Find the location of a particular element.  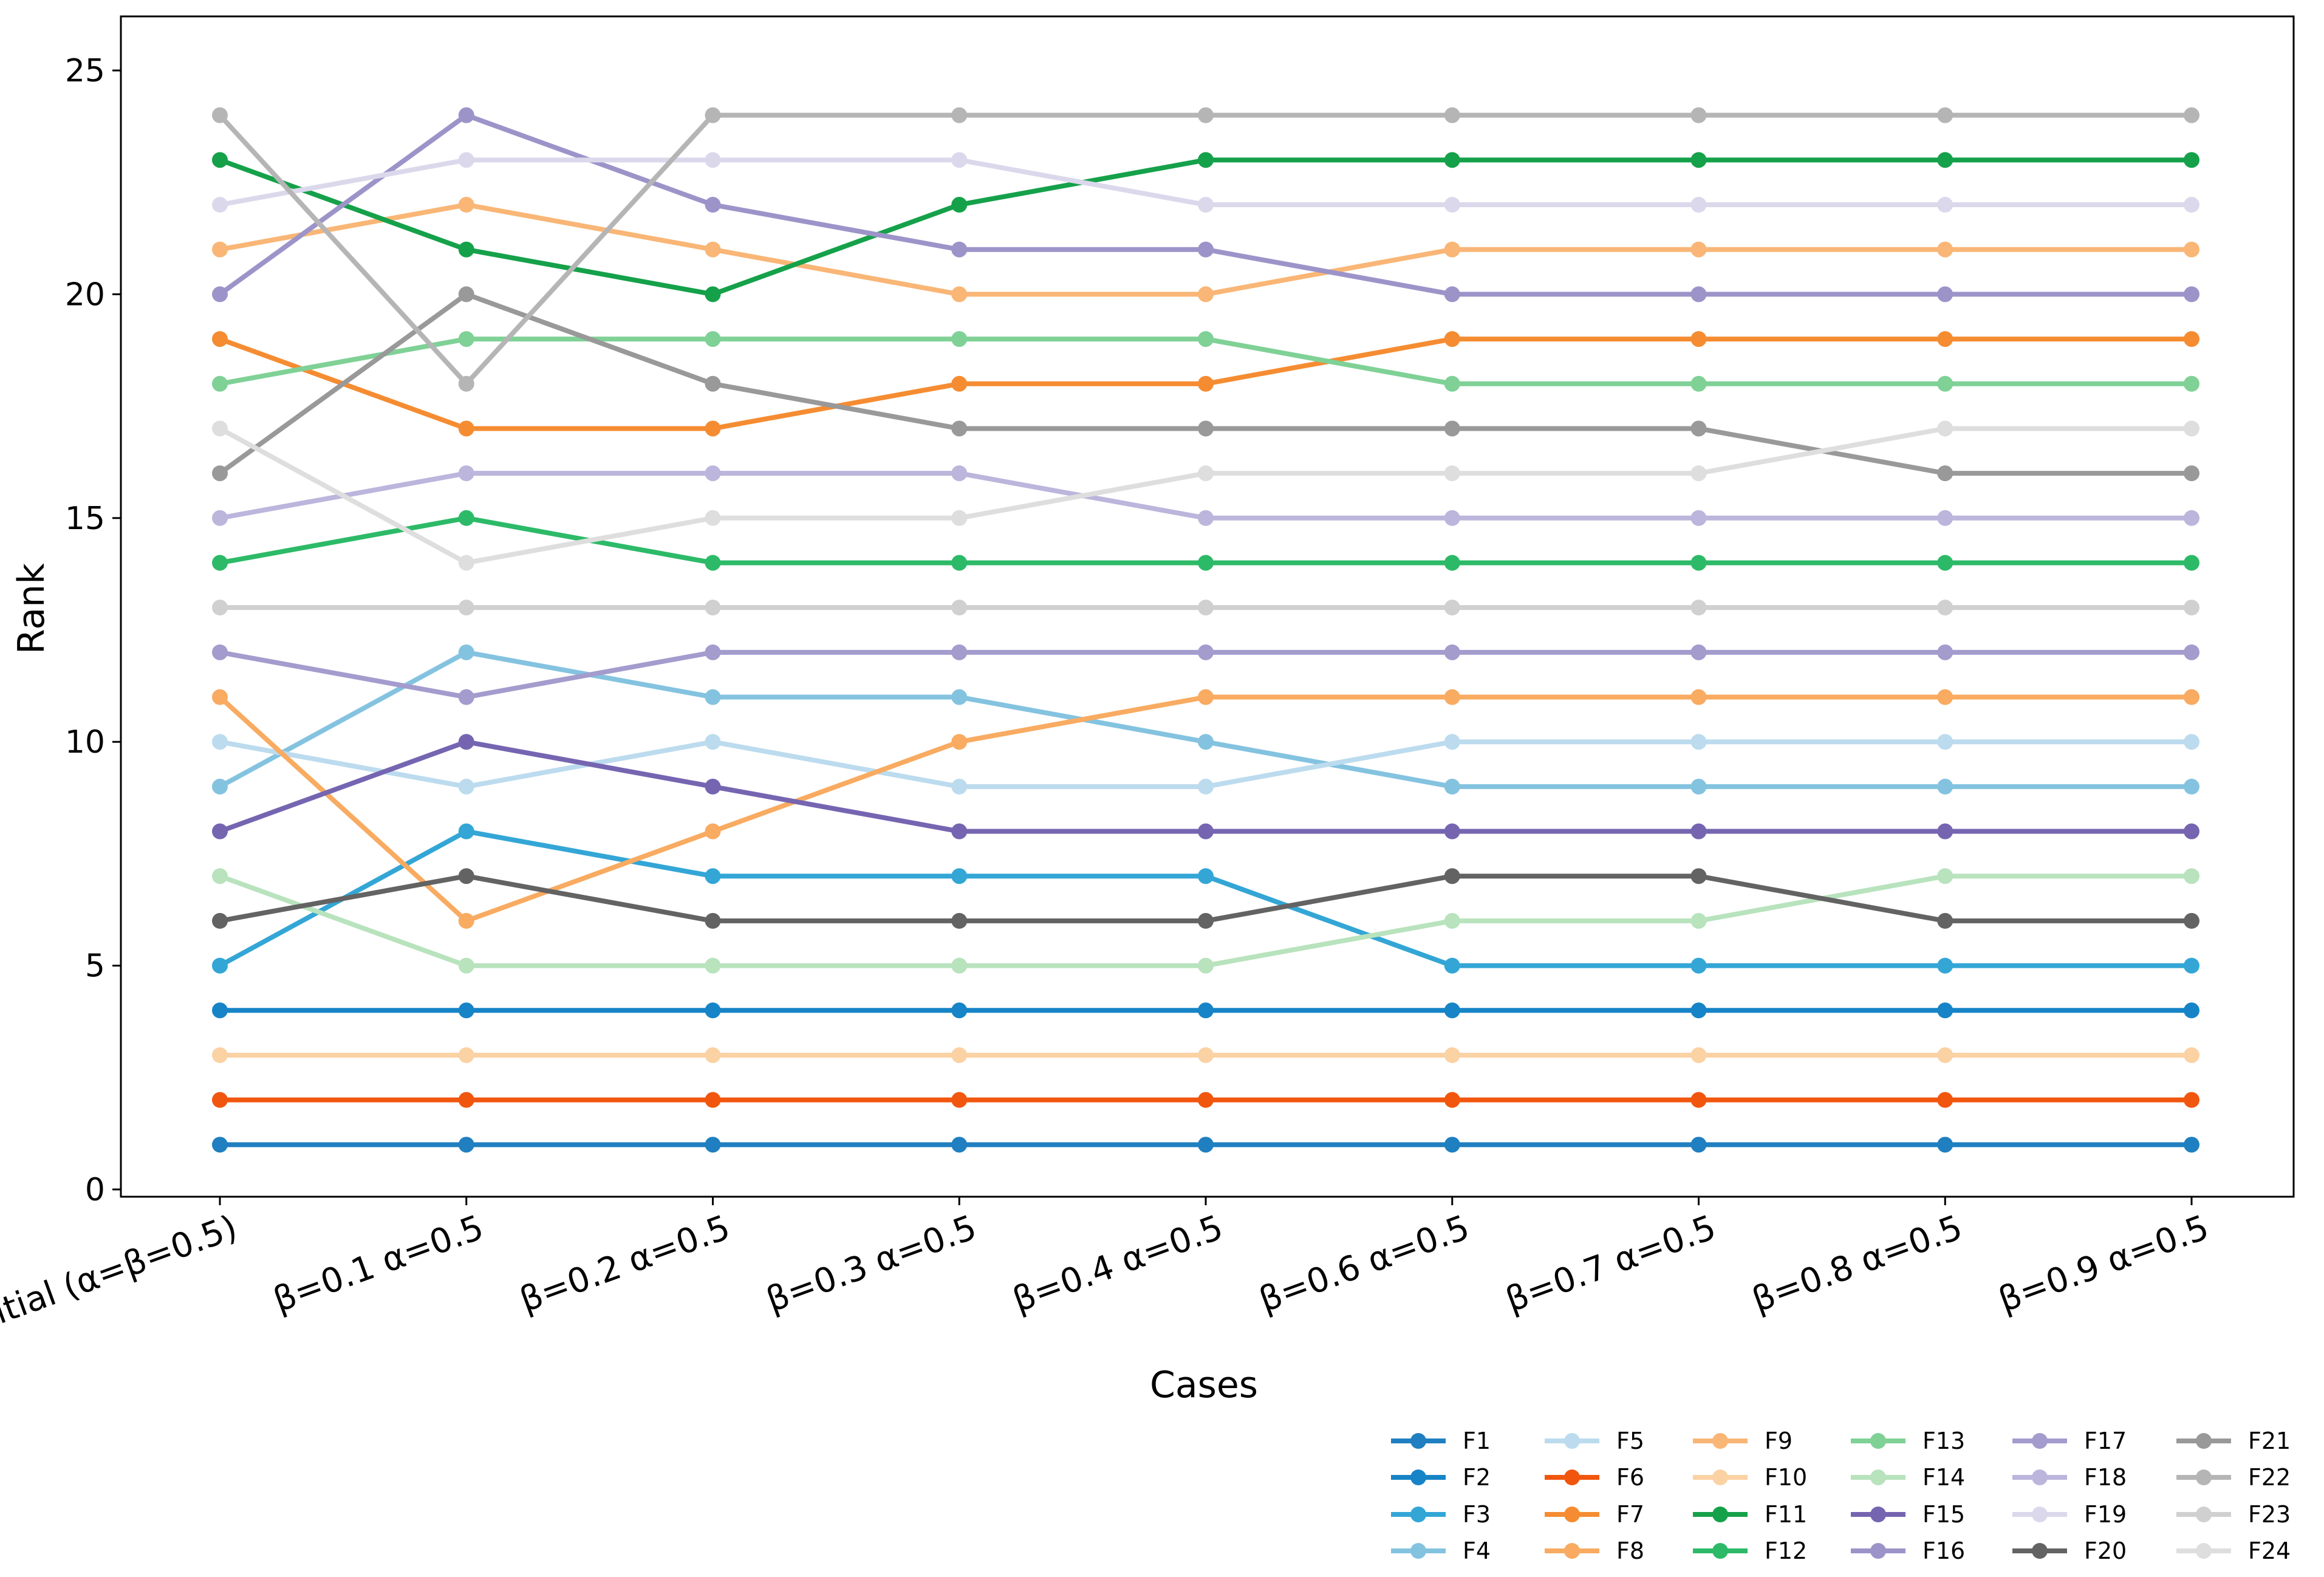

series-F16 is located at coordinates (1205, 205).